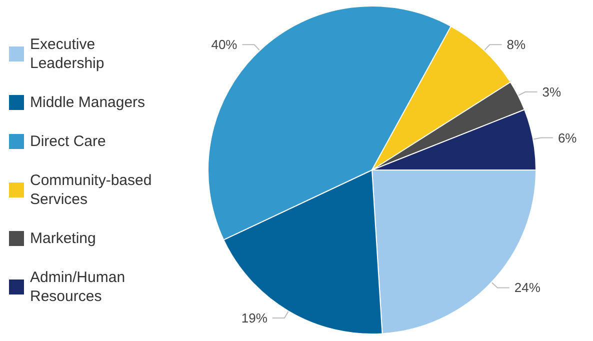  What do you see at coordinates (68, 141) in the screenshot?
I see `legend-label: Direct Care` at bounding box center [68, 141].